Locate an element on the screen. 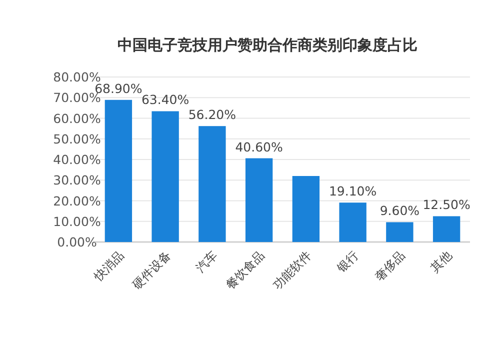  y-tick-label: 60.00% is located at coordinates (77, 118).